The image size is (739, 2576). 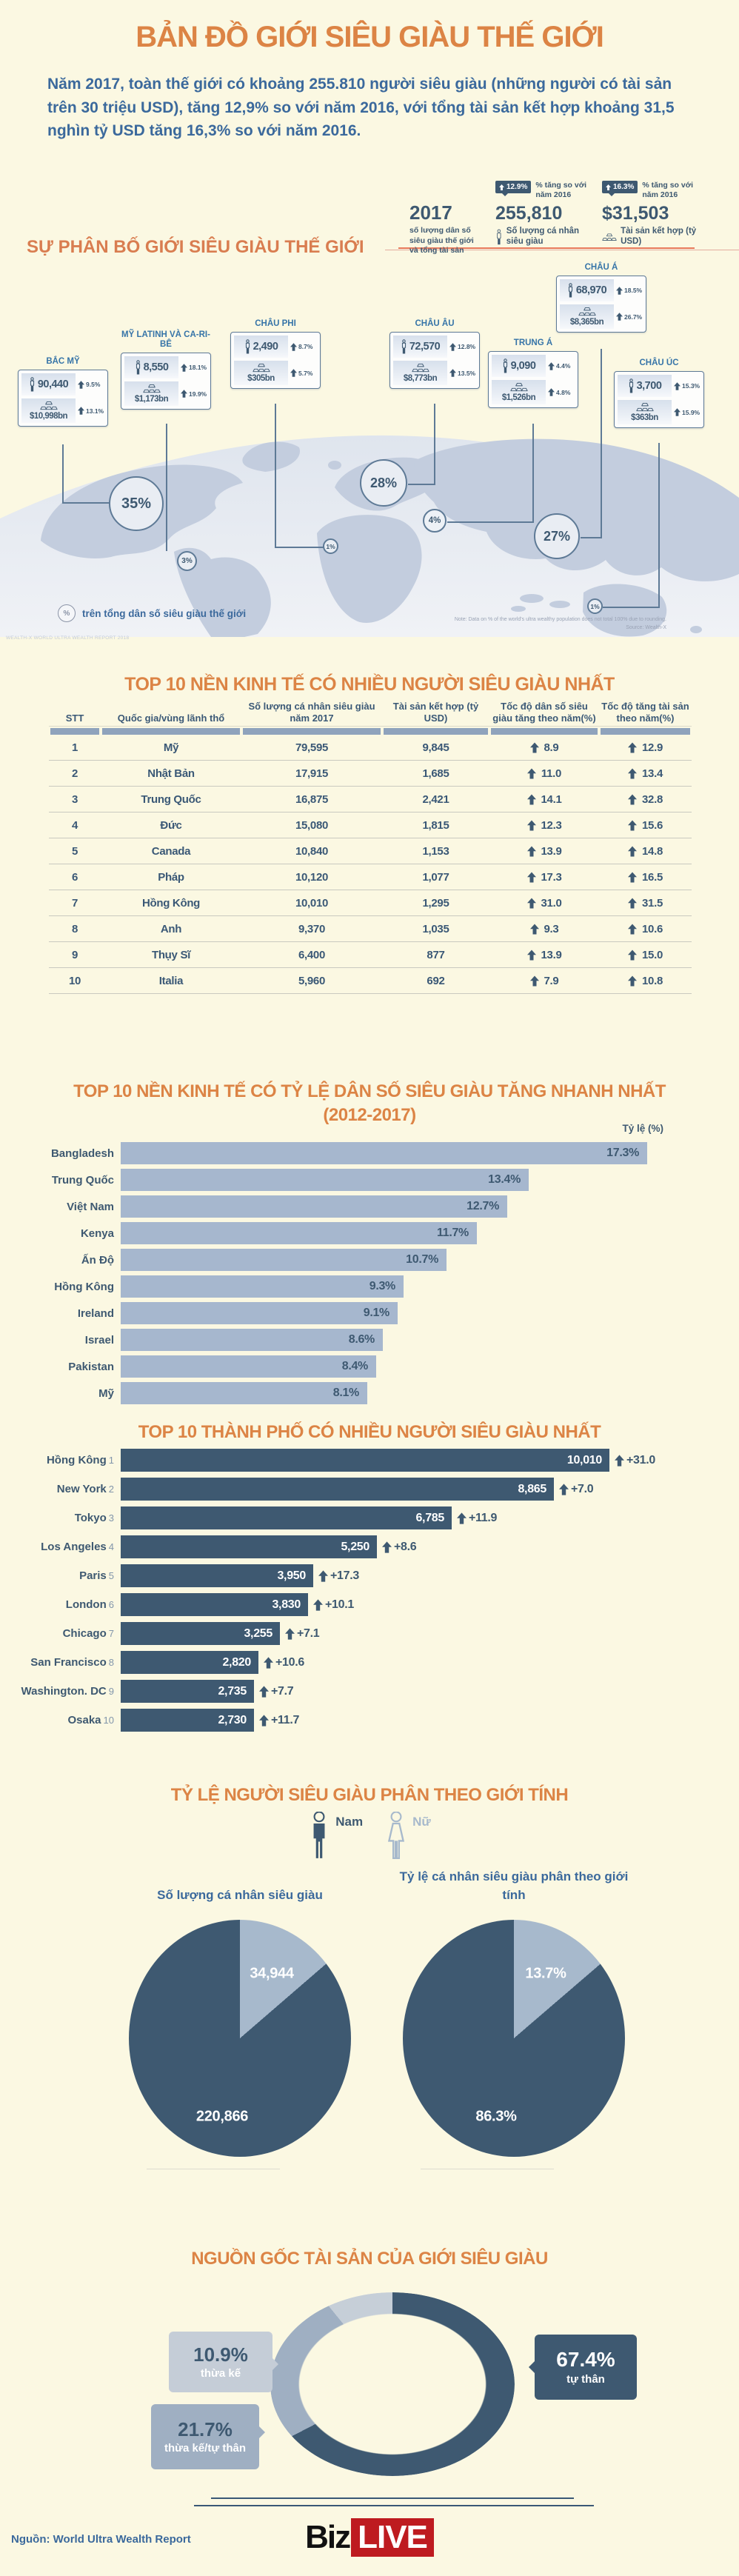 I want to click on city-change: +10.1, so click(x=333, y=1605).